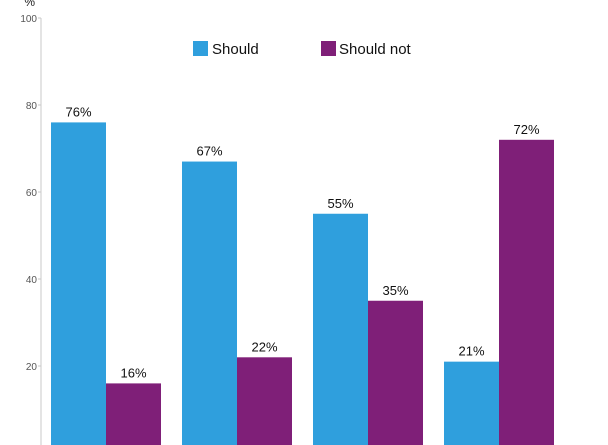 This screenshot has width=608, height=445. I want to click on legend-swatch-should, so click(200, 48).